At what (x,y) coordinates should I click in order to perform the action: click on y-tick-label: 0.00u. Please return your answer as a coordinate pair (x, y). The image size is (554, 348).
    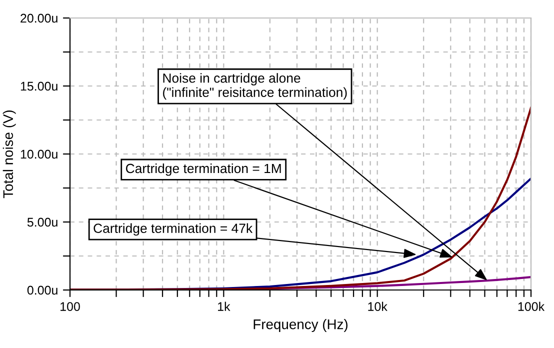
    Looking at the image, I should click on (42, 290).